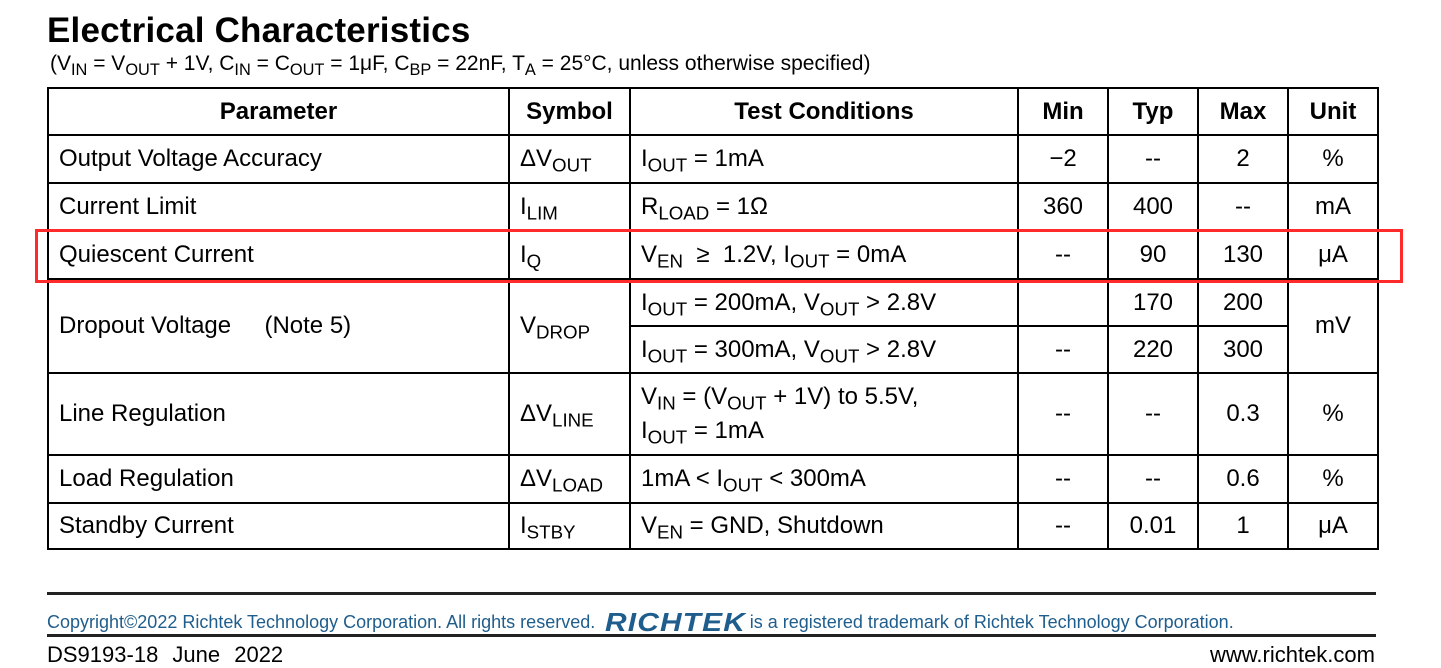 This screenshot has height=668, width=1441. Describe the element at coordinates (1153, 111) in the screenshot. I see `header-typ: Typ` at that location.